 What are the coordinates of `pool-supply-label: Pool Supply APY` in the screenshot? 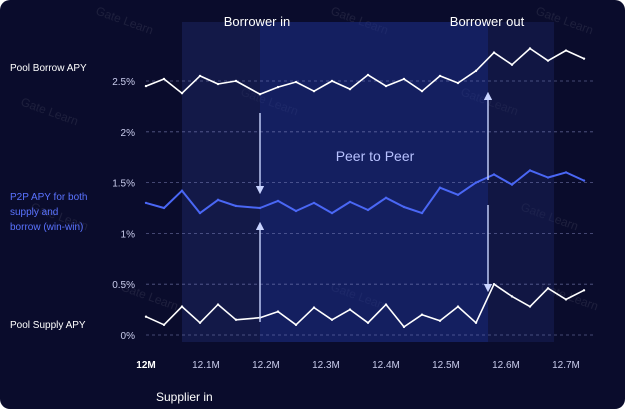 It's located at (48, 325).